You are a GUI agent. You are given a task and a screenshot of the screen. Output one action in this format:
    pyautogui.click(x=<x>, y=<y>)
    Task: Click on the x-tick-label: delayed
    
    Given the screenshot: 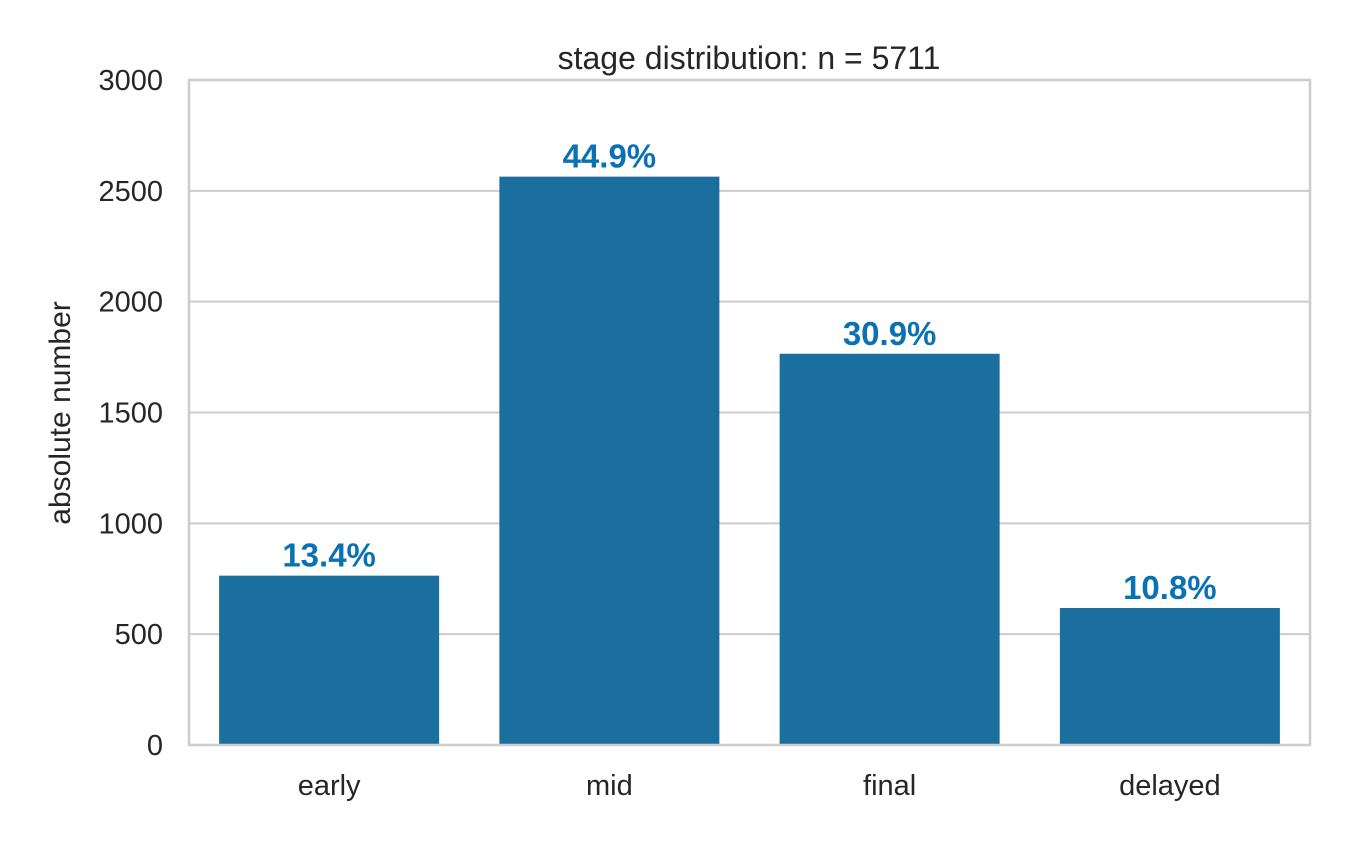 What is the action you would take?
    pyautogui.click(x=1170, y=786)
    